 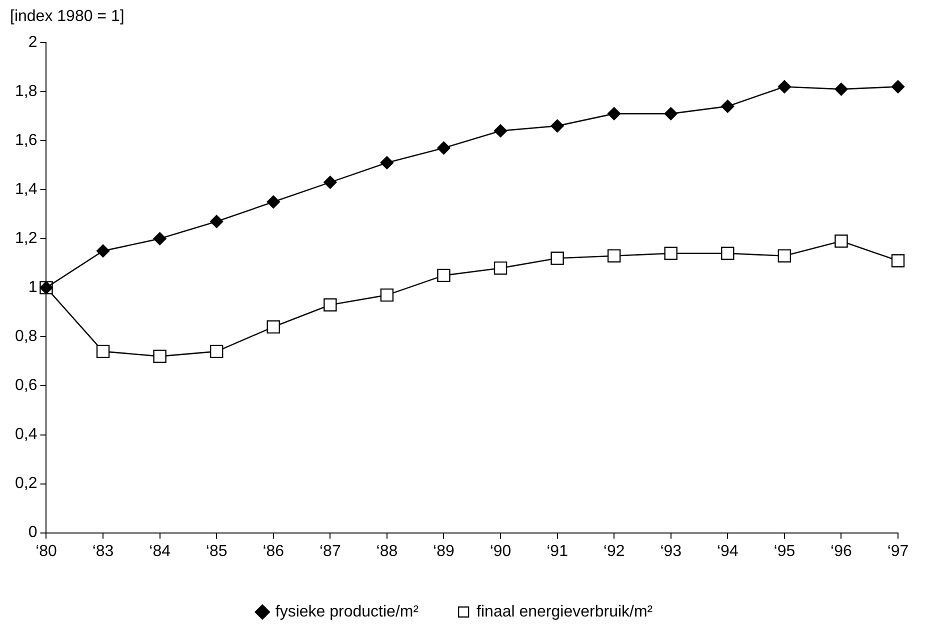 What do you see at coordinates (26, 483) in the screenshot?
I see `y-tick-label: 0,2` at bounding box center [26, 483].